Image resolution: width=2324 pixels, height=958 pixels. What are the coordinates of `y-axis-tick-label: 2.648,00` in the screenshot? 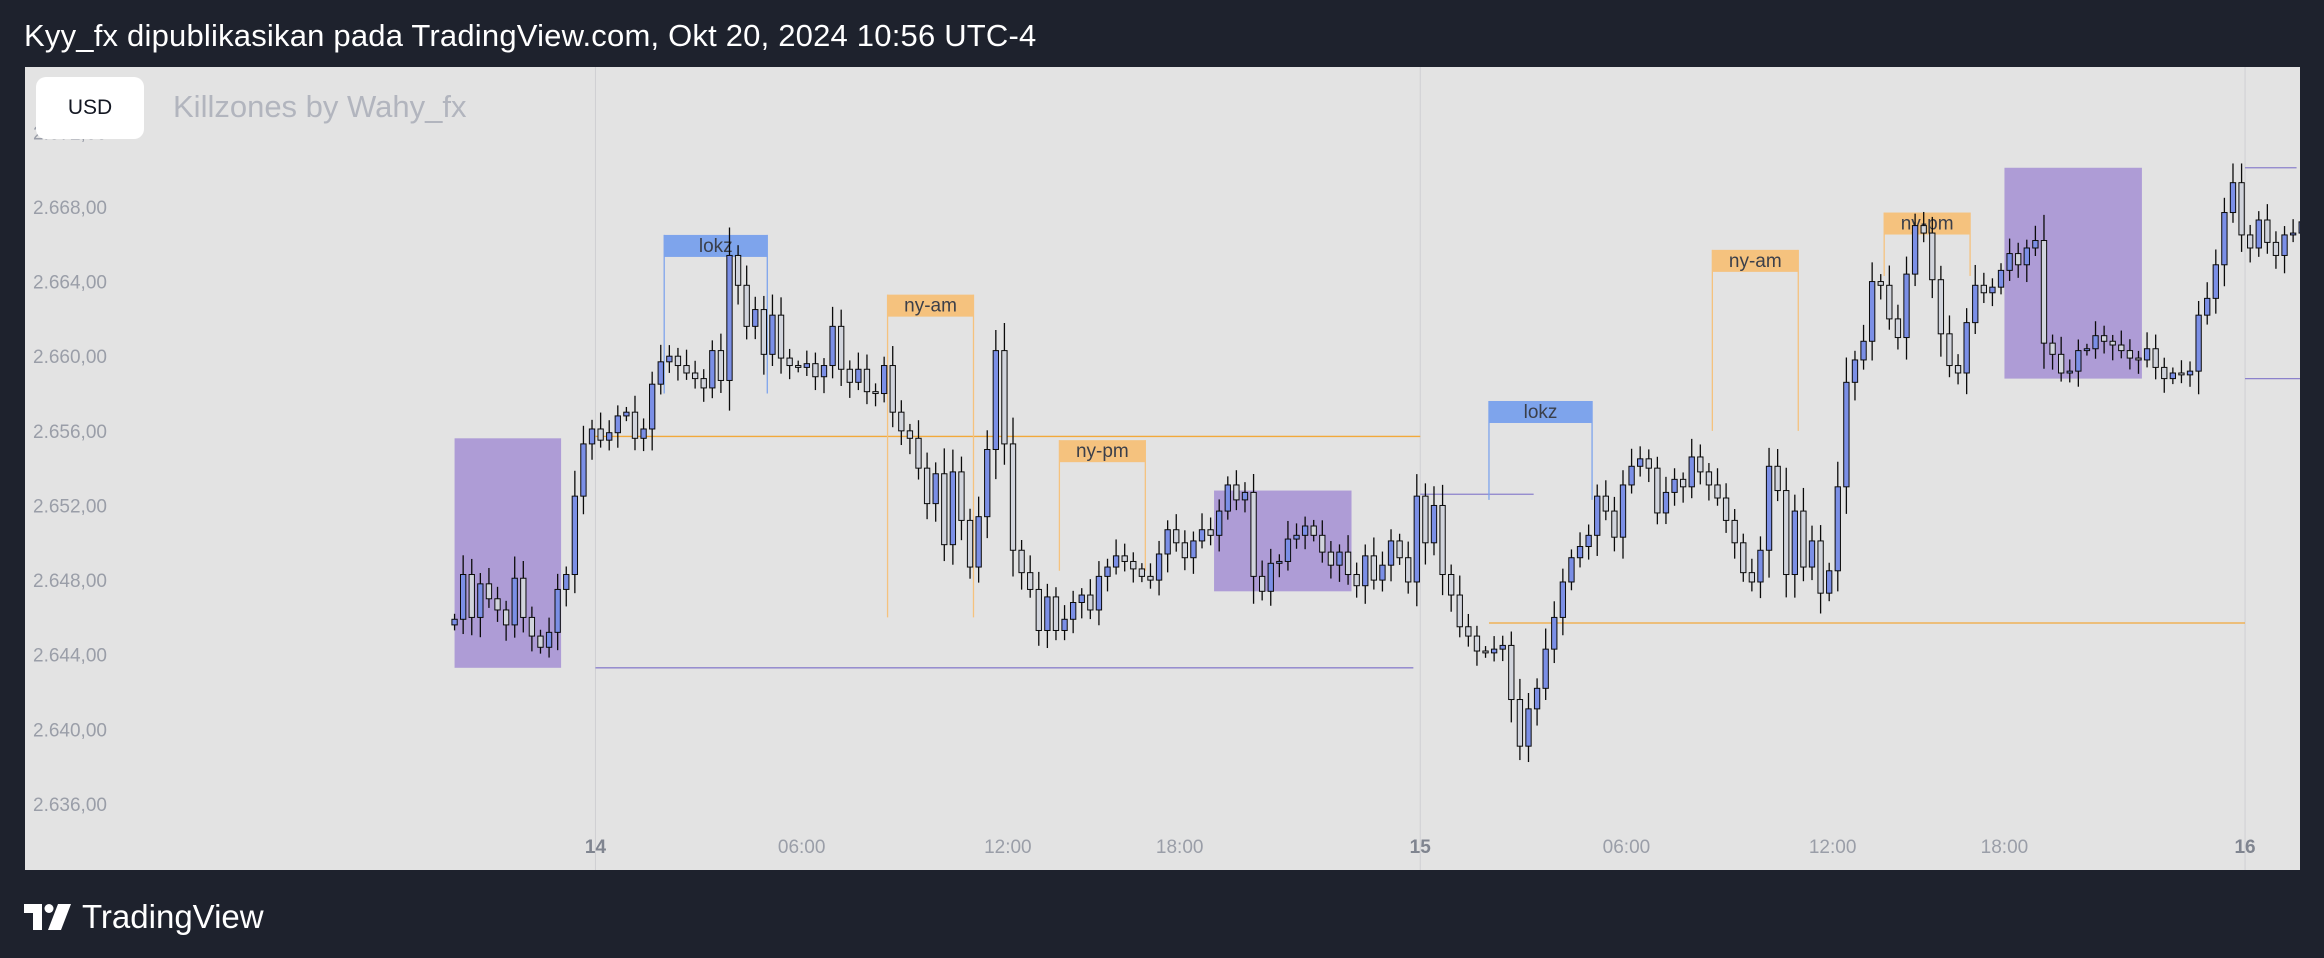 It's located at (70, 581).